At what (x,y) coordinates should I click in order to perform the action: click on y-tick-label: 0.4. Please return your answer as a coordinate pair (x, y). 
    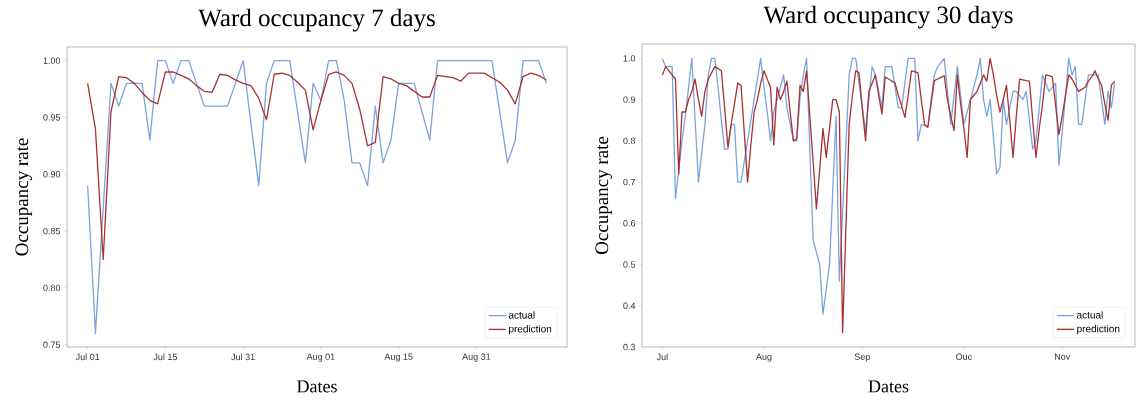
    Looking at the image, I should click on (629, 305).